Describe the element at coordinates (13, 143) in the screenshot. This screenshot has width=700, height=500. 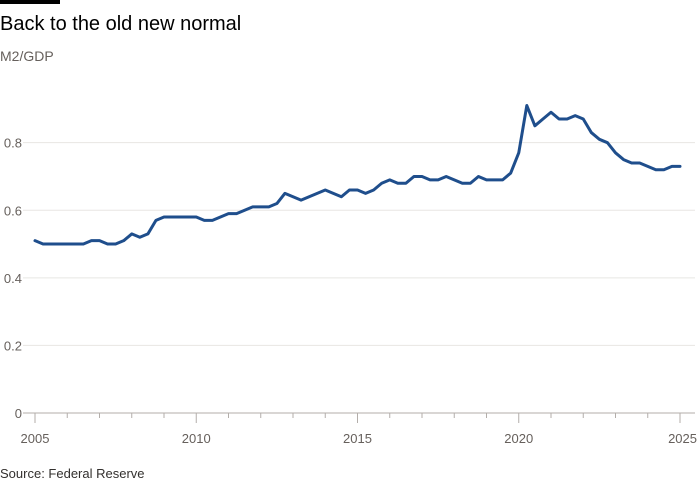
I see `y-tick-label: 0.8` at that location.